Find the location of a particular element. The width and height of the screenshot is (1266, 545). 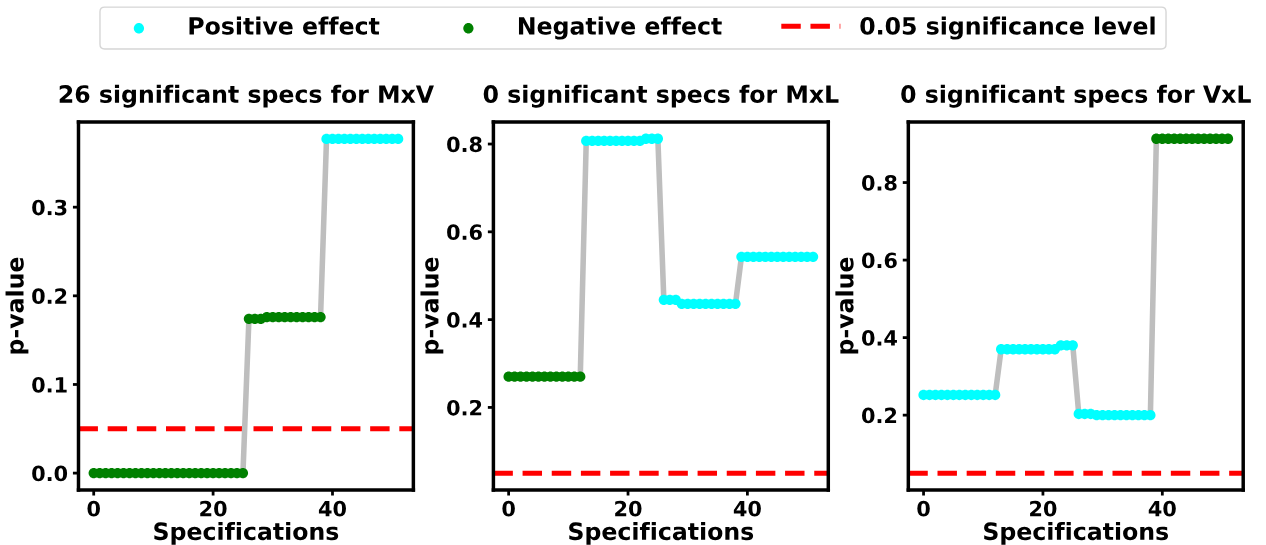

chart-title: 26 significant specs for MxV is located at coordinates (246, 96).